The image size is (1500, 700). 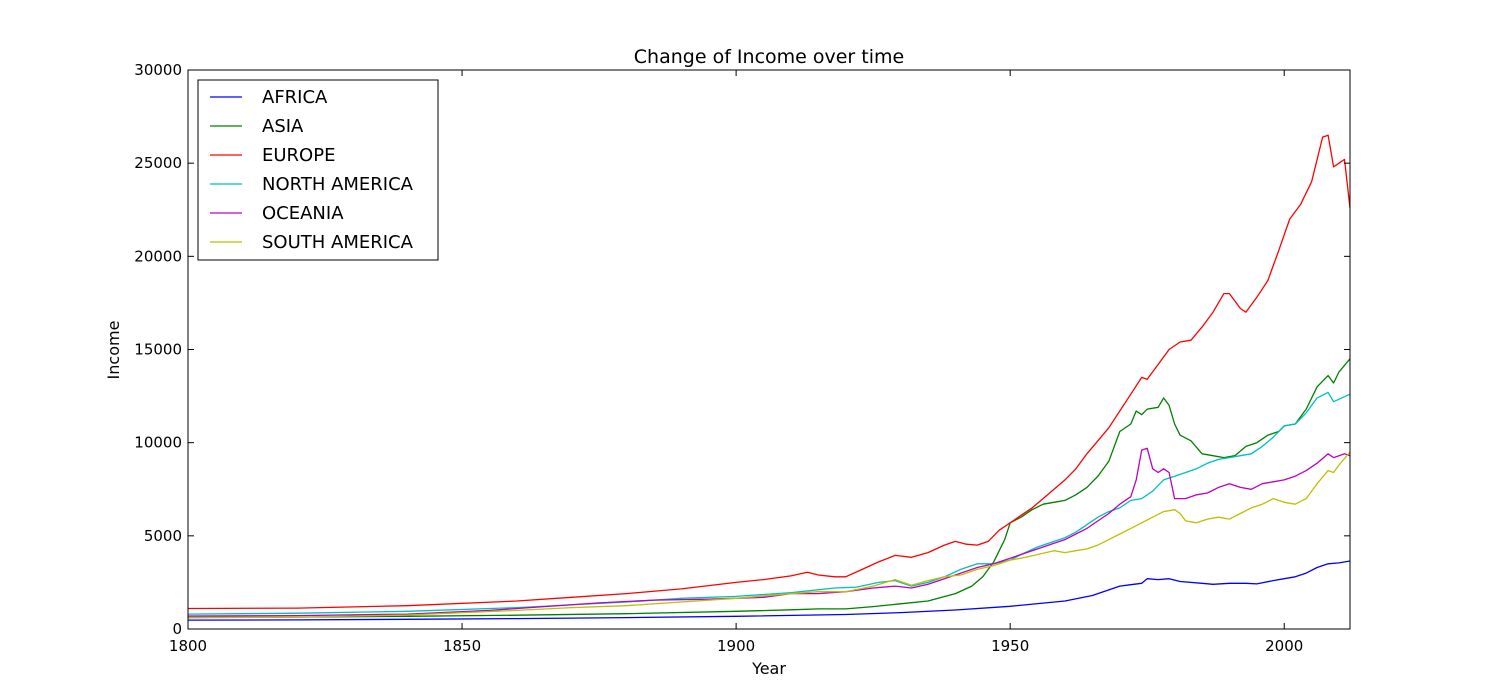 I want to click on legend-box, so click(x=318, y=170).